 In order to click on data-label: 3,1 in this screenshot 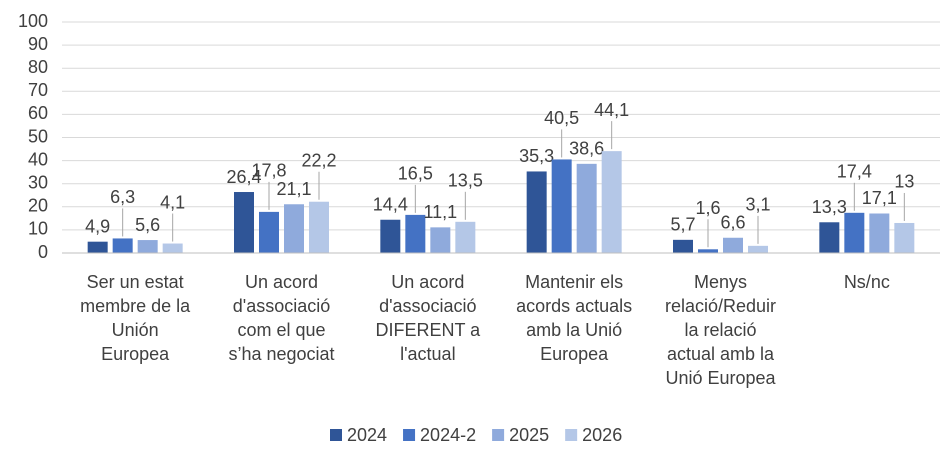, I will do `click(757, 205)`.